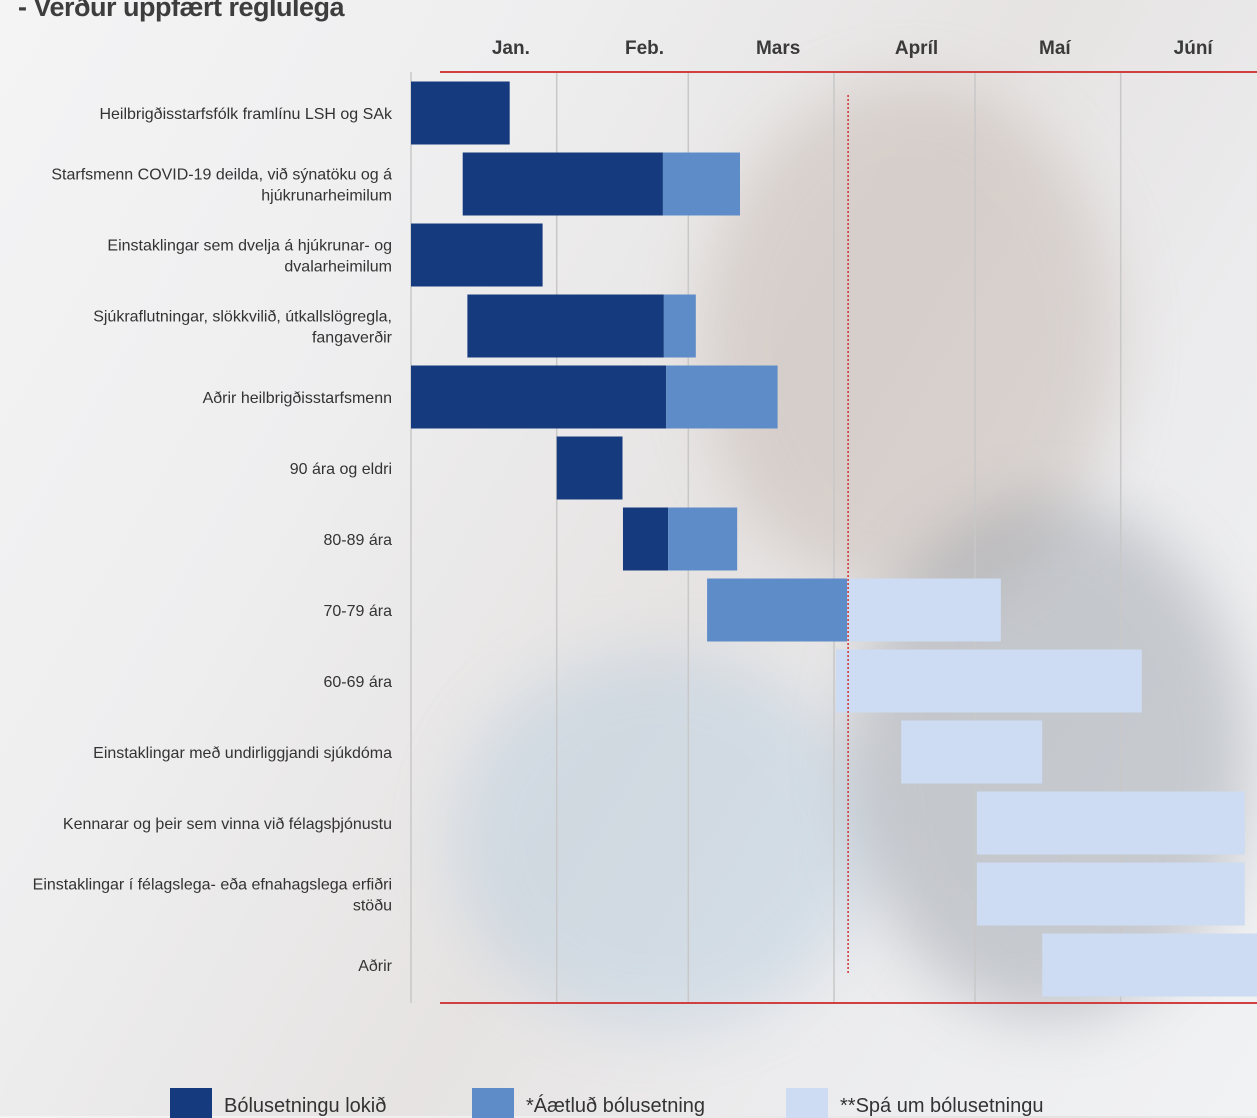  Describe the element at coordinates (191, 1103) in the screenshot. I see `legend-swatch-done` at that location.